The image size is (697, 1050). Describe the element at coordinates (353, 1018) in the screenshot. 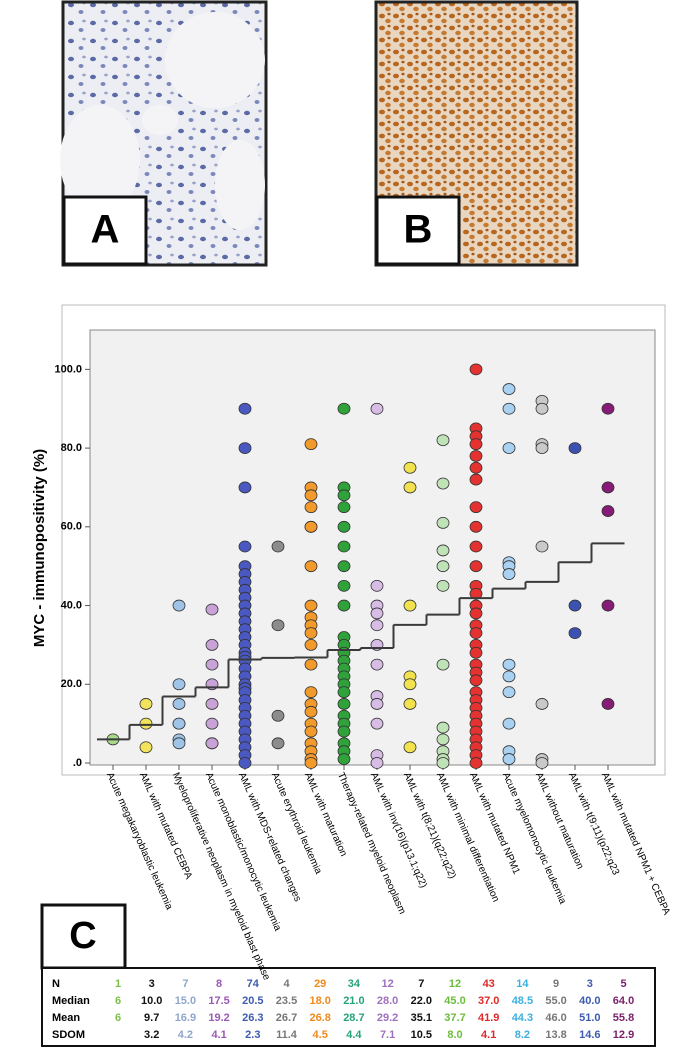

I see `table-cell: 28.7` at that location.